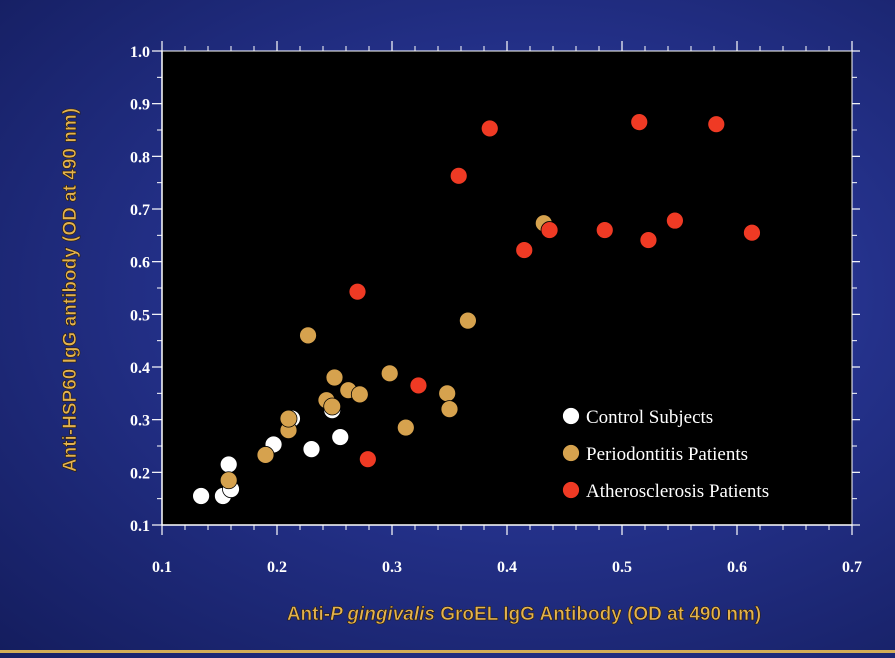 The image size is (895, 658). Describe the element at coordinates (140, 526) in the screenshot. I see `y-tick-label: 0.1` at that location.